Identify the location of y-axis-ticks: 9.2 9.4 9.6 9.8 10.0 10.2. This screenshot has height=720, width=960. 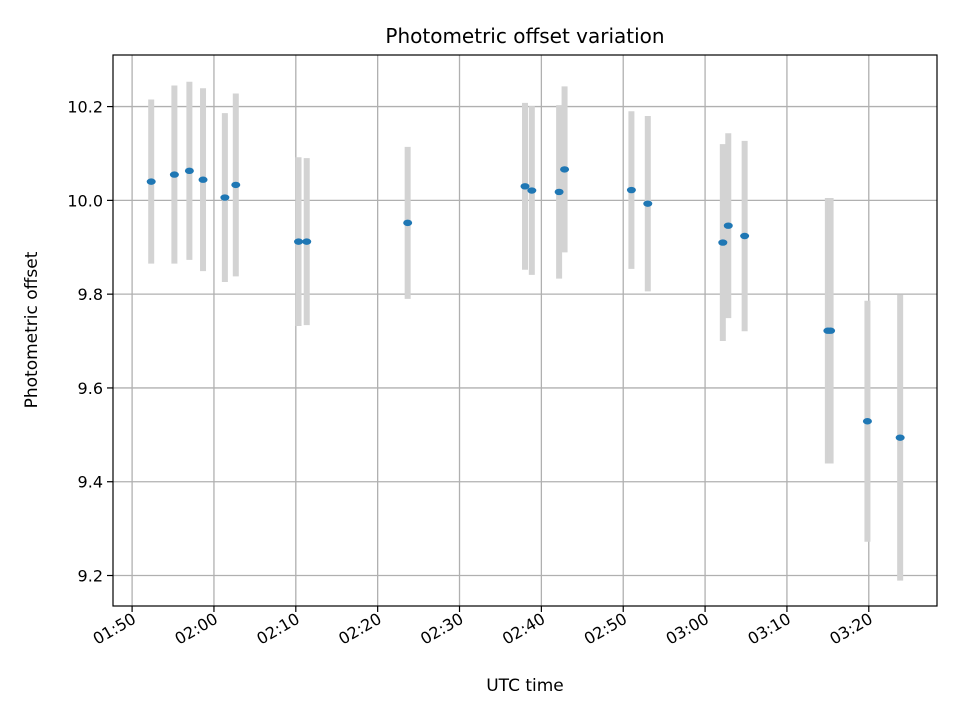
(90, 342).